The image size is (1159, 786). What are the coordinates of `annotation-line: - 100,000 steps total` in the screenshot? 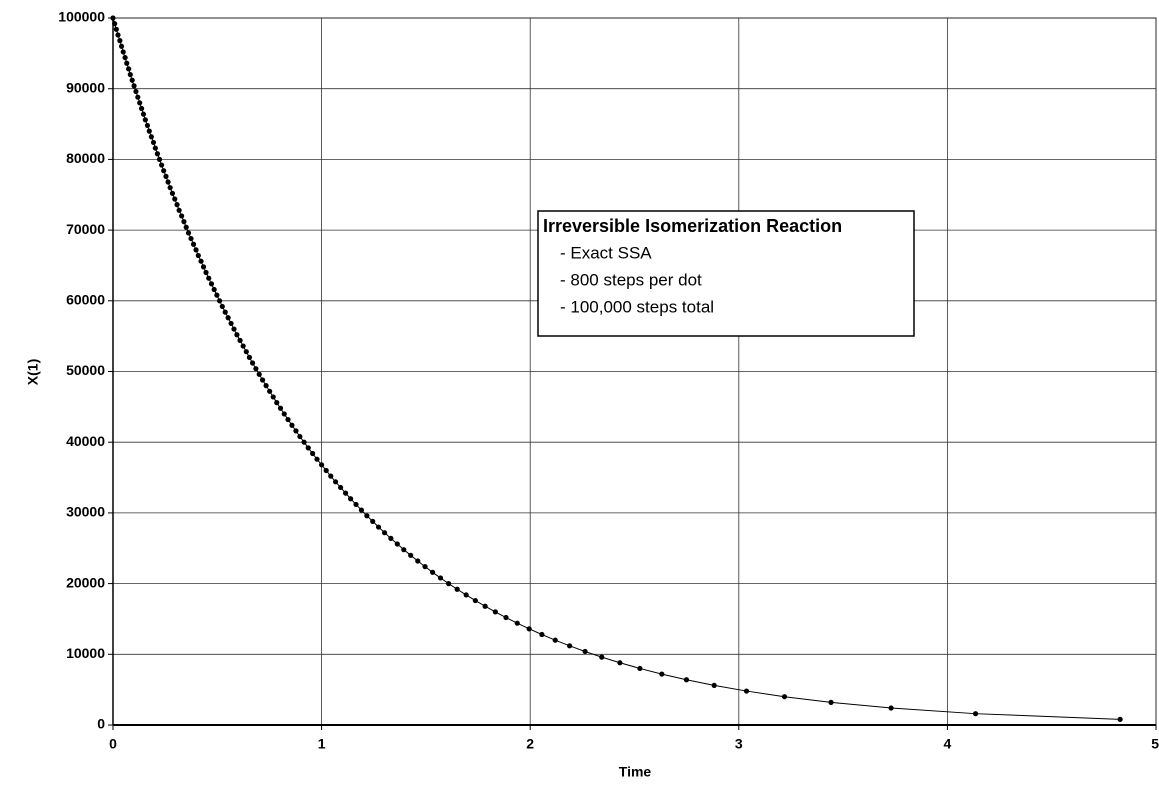 It's located at (637, 306).